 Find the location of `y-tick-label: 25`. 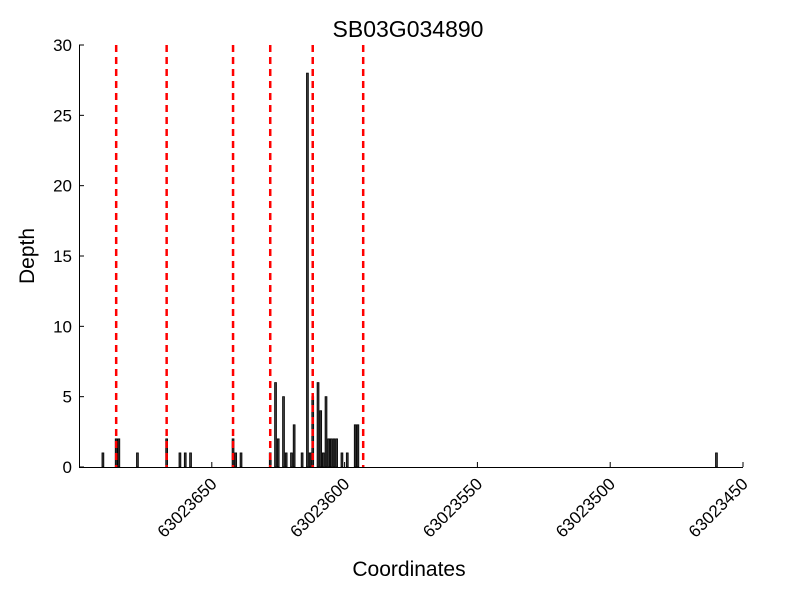

y-tick-label: 25 is located at coordinates (62, 115).